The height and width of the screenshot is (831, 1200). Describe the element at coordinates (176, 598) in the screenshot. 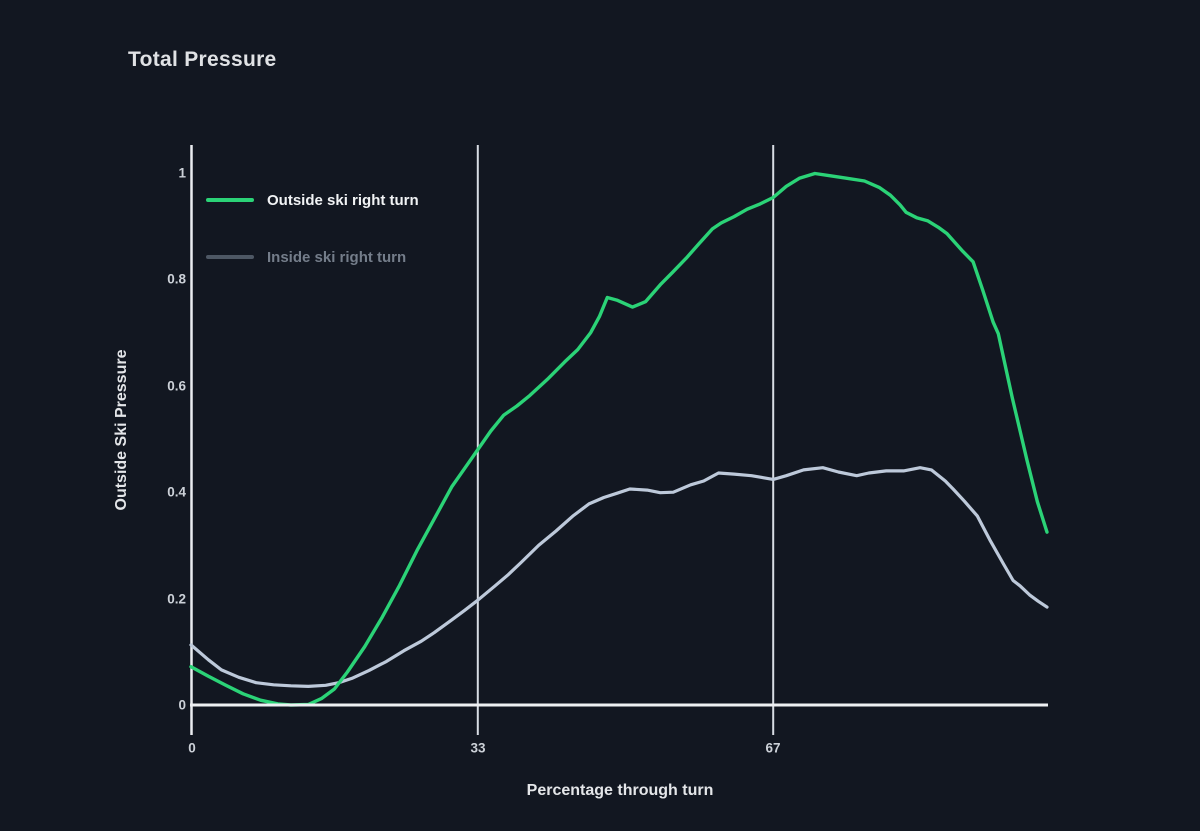

I see `y-tick-0-2: 0.2` at that location.